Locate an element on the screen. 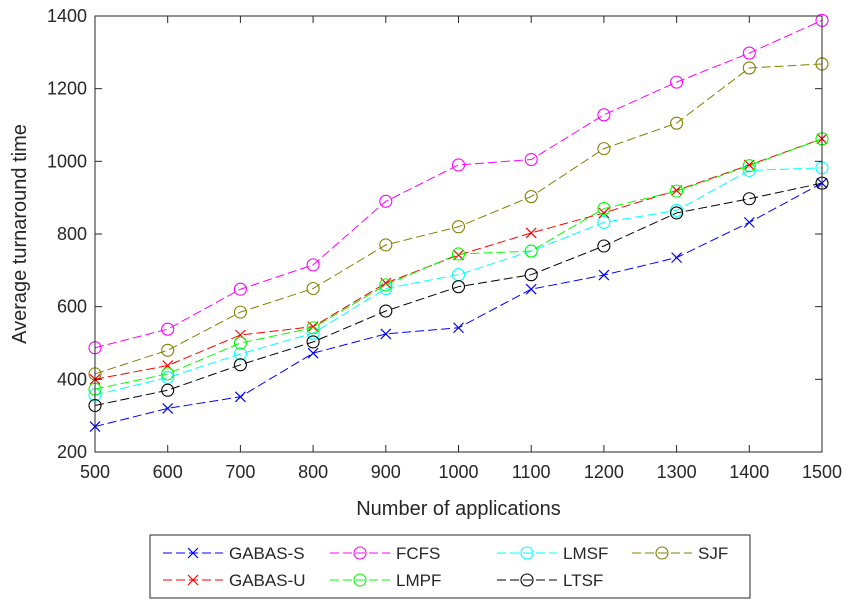 This screenshot has height=604, width=849. y-tick-label: 800 is located at coordinates (72, 234).